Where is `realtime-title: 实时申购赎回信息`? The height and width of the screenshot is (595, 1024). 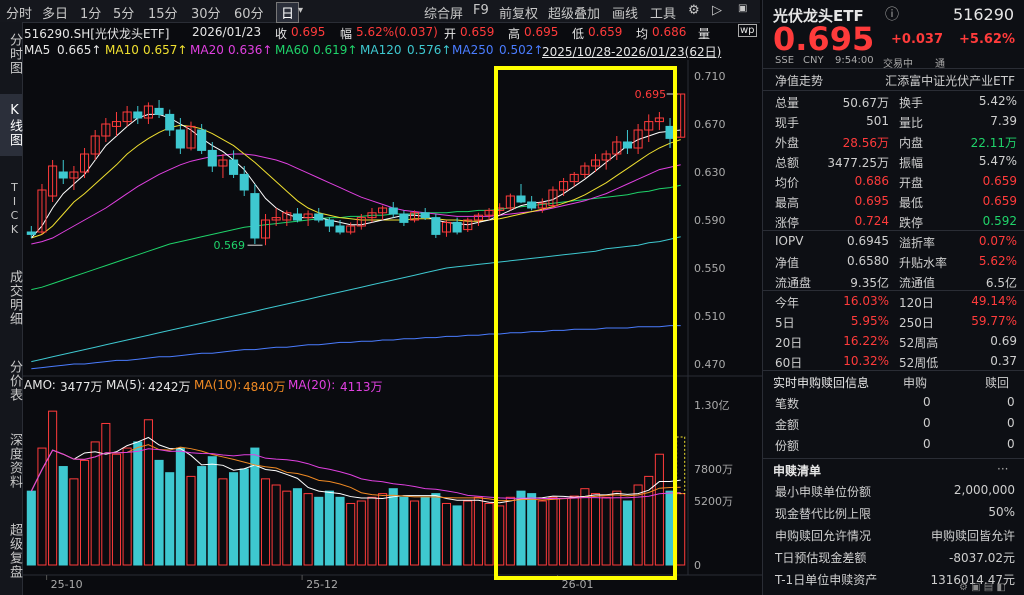 realtime-title: 实时申购赎回信息 is located at coordinates (821, 383).